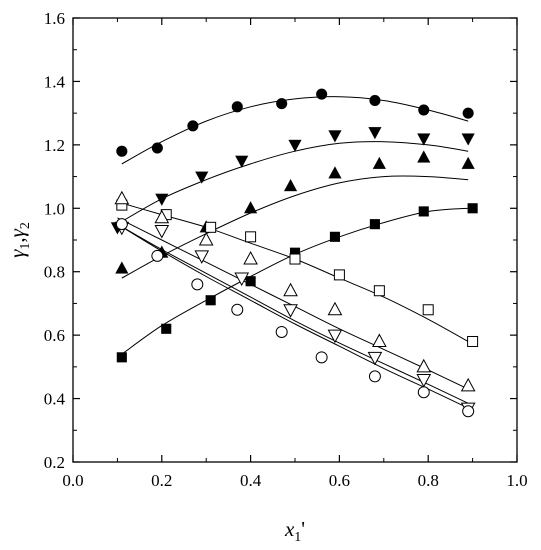 This screenshot has height=550, width=541. I want to click on x-tick-label: 0.0, so click(72, 480).